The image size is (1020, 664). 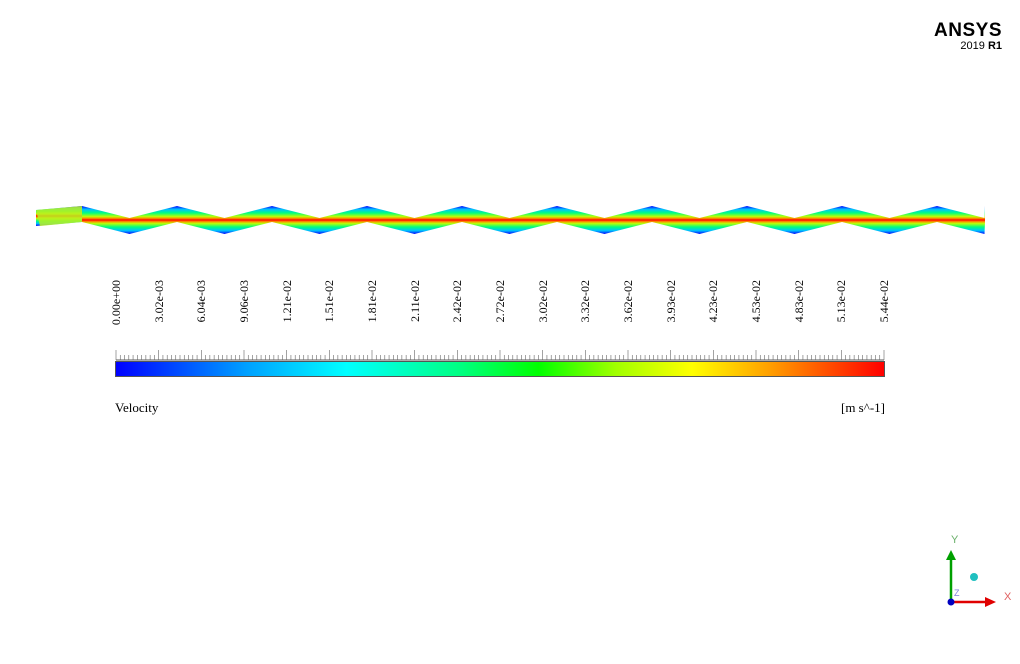 I want to click on logo-version: 2019 R1, so click(x=981, y=46).